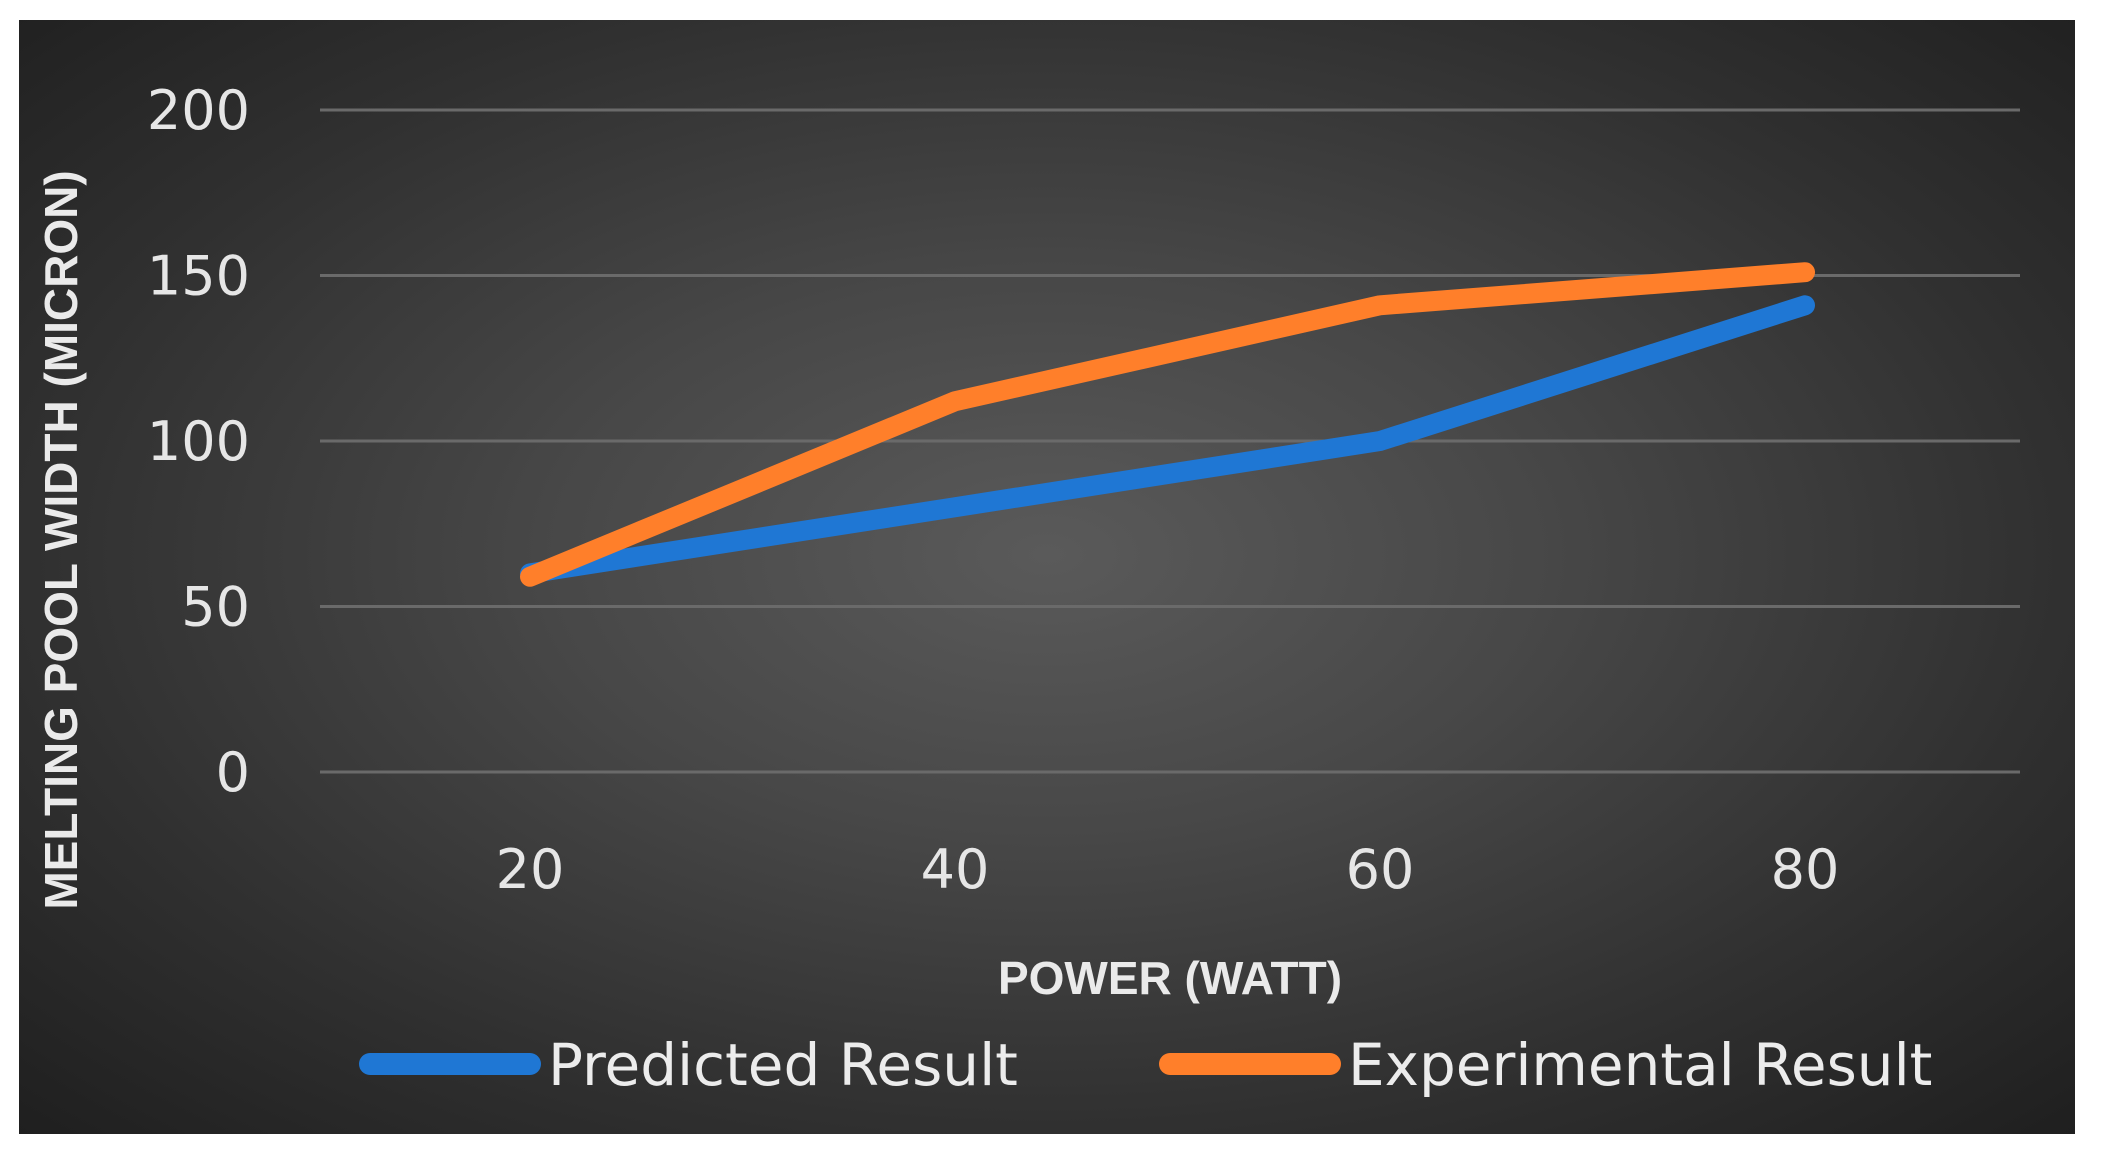 Image resolution: width=2128 pixels, height=1153 pixels. I want to click on x-tick-label: 80, so click(1805, 869).